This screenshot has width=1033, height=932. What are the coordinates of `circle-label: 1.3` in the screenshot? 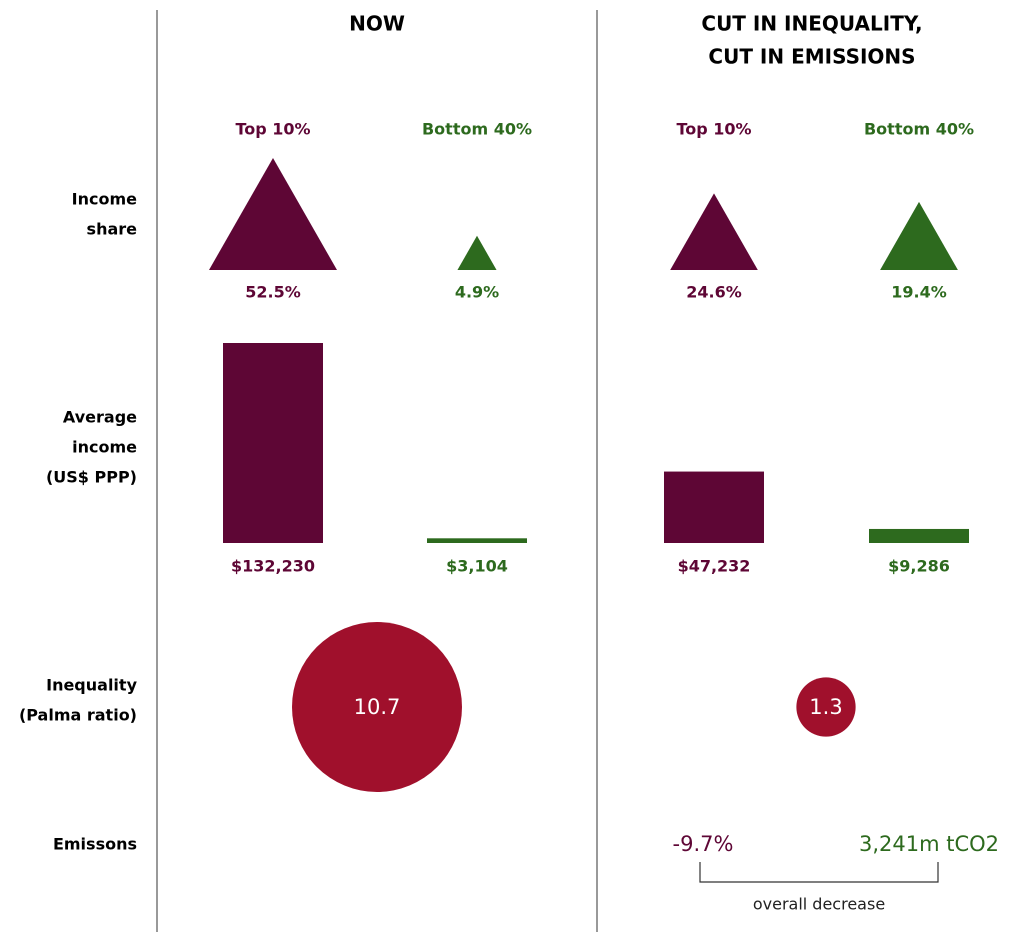 It's located at (825, 707).